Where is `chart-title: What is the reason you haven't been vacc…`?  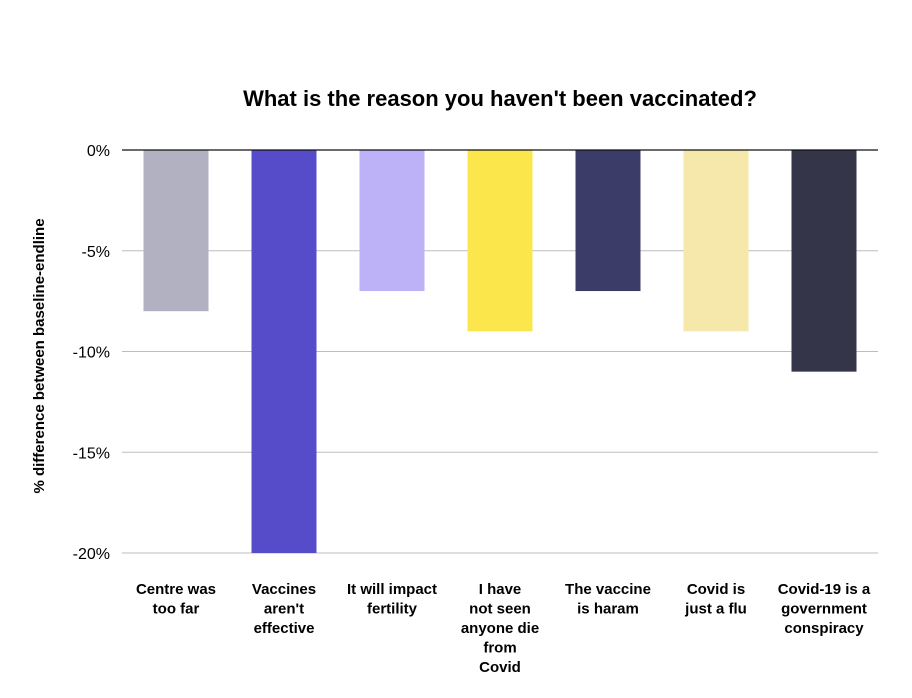 chart-title: What is the reason you haven't been vacc… is located at coordinates (500, 98).